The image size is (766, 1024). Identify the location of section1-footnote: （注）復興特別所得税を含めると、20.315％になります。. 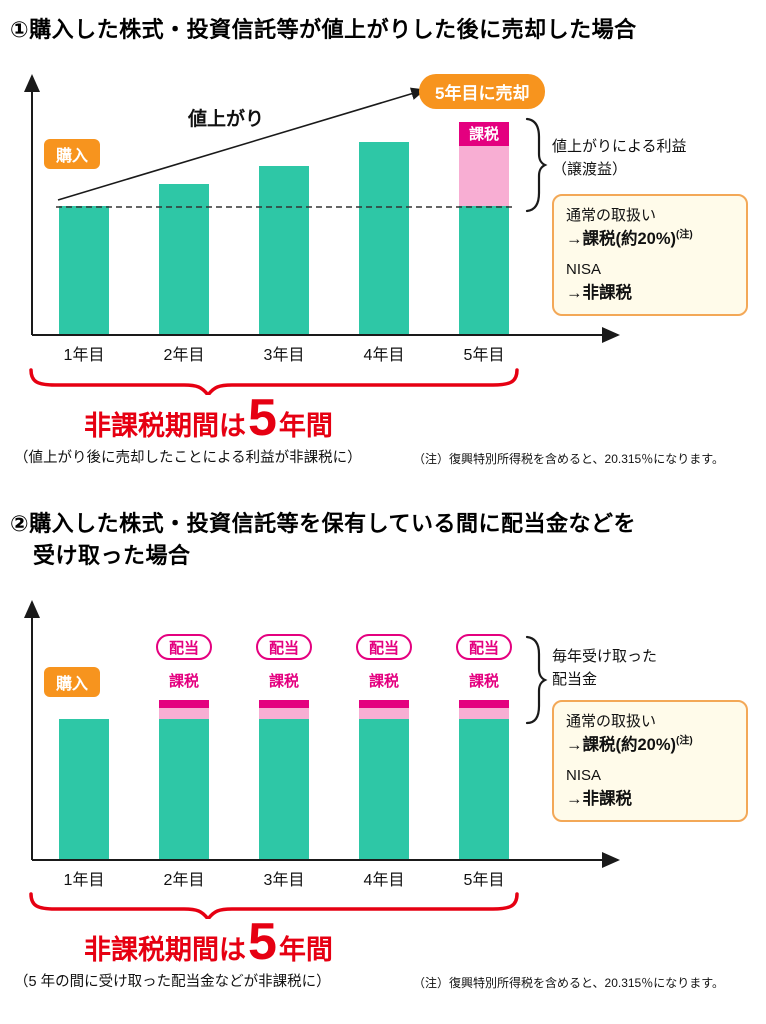
(569, 459).